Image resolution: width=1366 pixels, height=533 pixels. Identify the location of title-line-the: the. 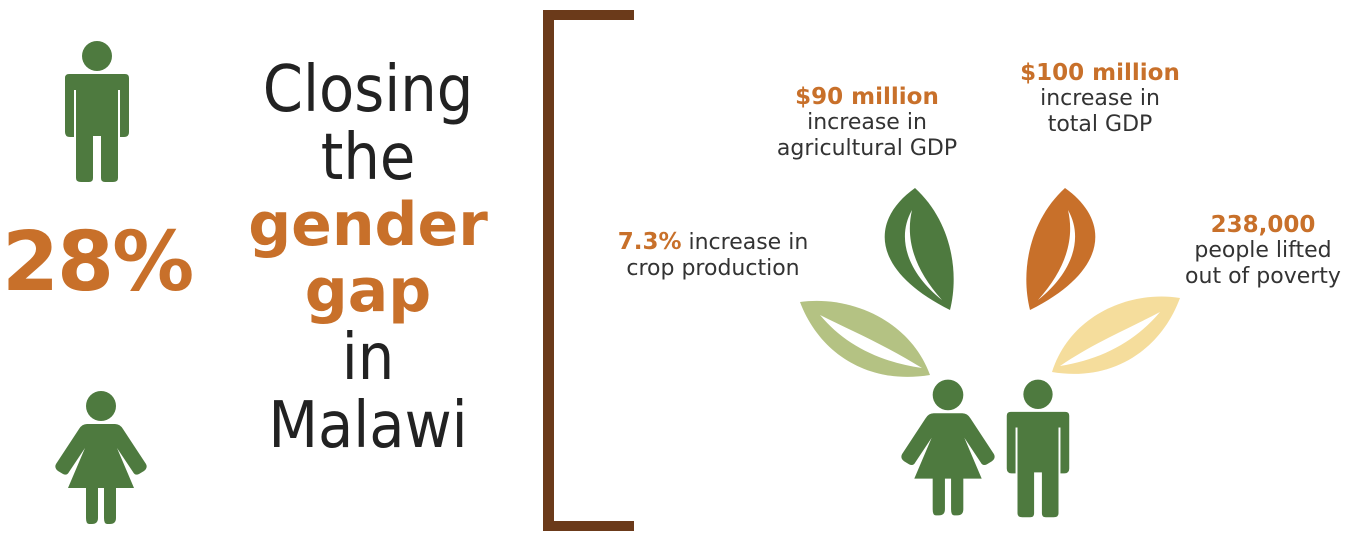
(368, 158).